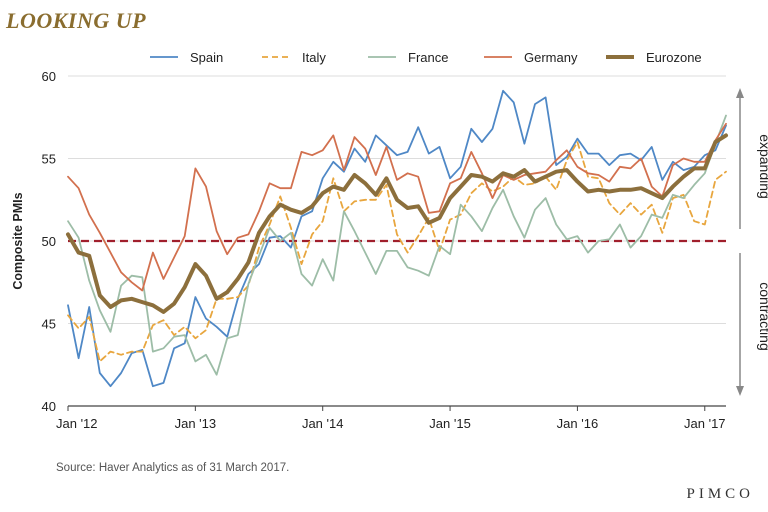 This screenshot has width=768, height=512. I want to click on y-tick-label: 45, so click(49, 324).